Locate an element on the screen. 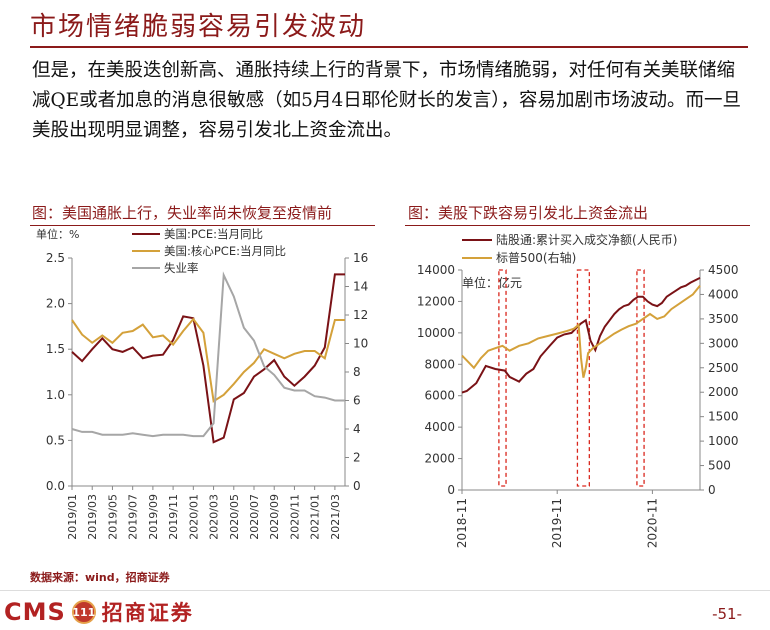 The width and height of the screenshot is (770, 630). chart1-left-tick-label: 1.5 is located at coordinates (55, 349).